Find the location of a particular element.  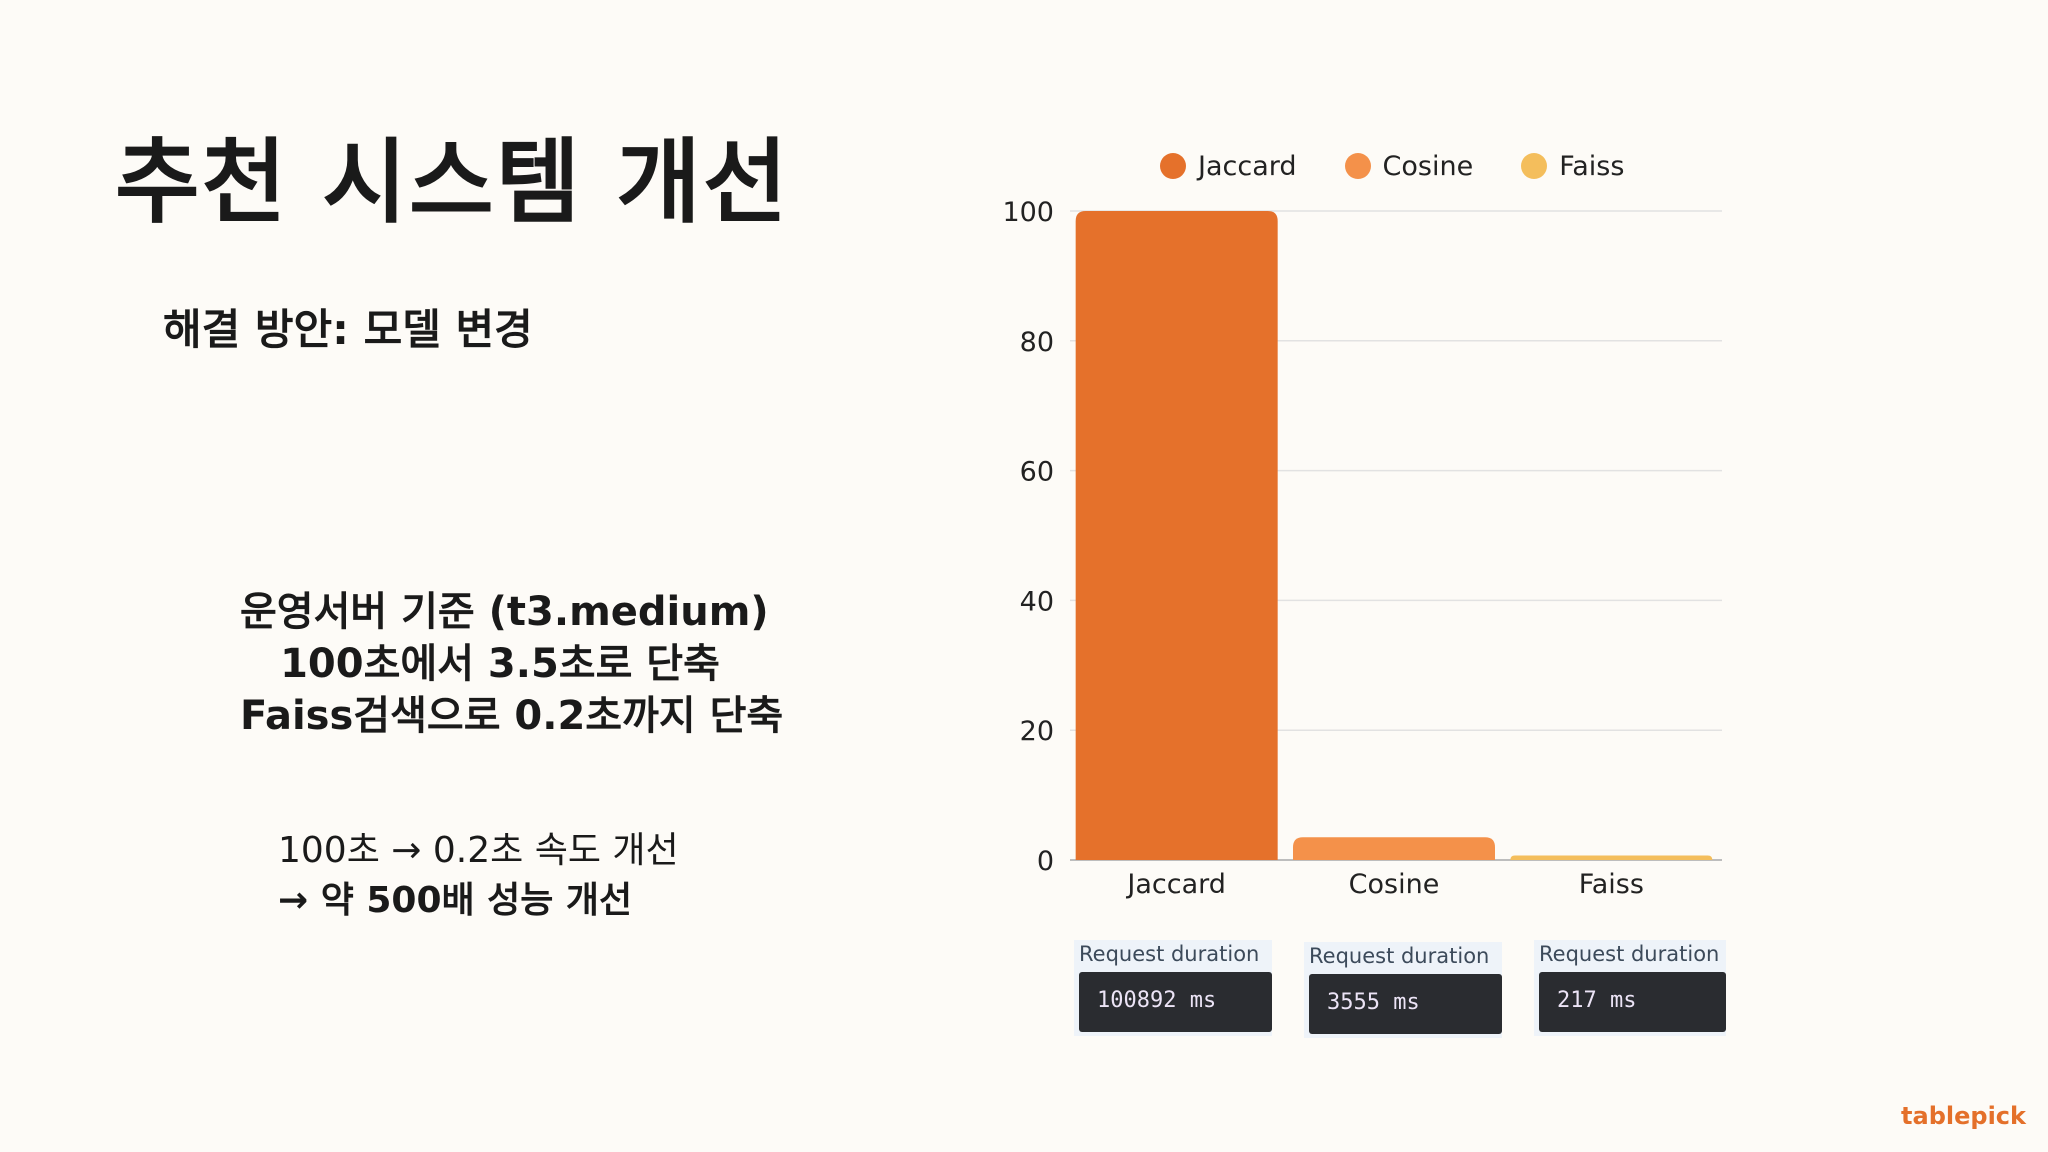

y-tick-label: 80 is located at coordinates (1037, 342).